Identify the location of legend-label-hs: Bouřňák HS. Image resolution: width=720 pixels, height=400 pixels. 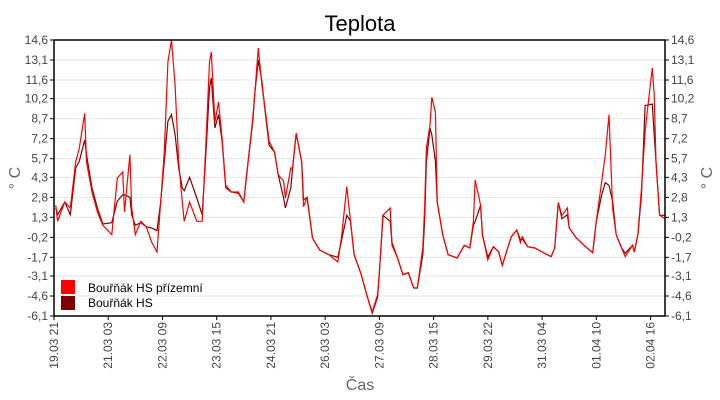
(120, 303).